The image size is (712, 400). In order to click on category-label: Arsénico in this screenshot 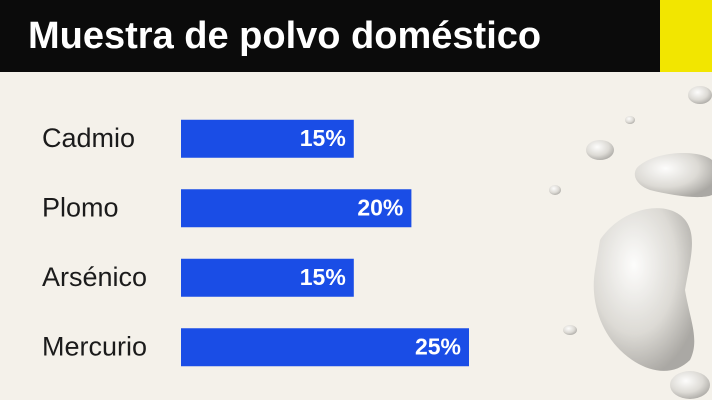, I will do `click(94, 277)`.